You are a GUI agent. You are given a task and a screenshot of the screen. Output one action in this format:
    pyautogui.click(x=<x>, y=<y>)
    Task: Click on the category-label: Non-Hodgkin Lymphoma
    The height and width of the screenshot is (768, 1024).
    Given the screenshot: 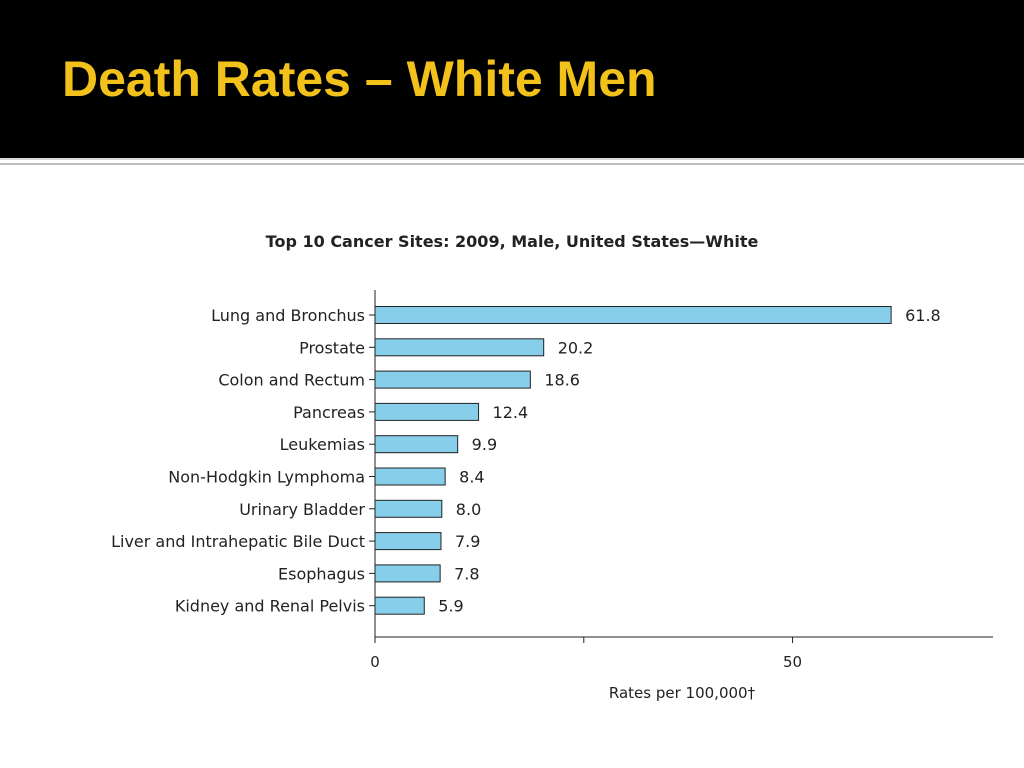 What is the action you would take?
    pyautogui.click(x=266, y=477)
    